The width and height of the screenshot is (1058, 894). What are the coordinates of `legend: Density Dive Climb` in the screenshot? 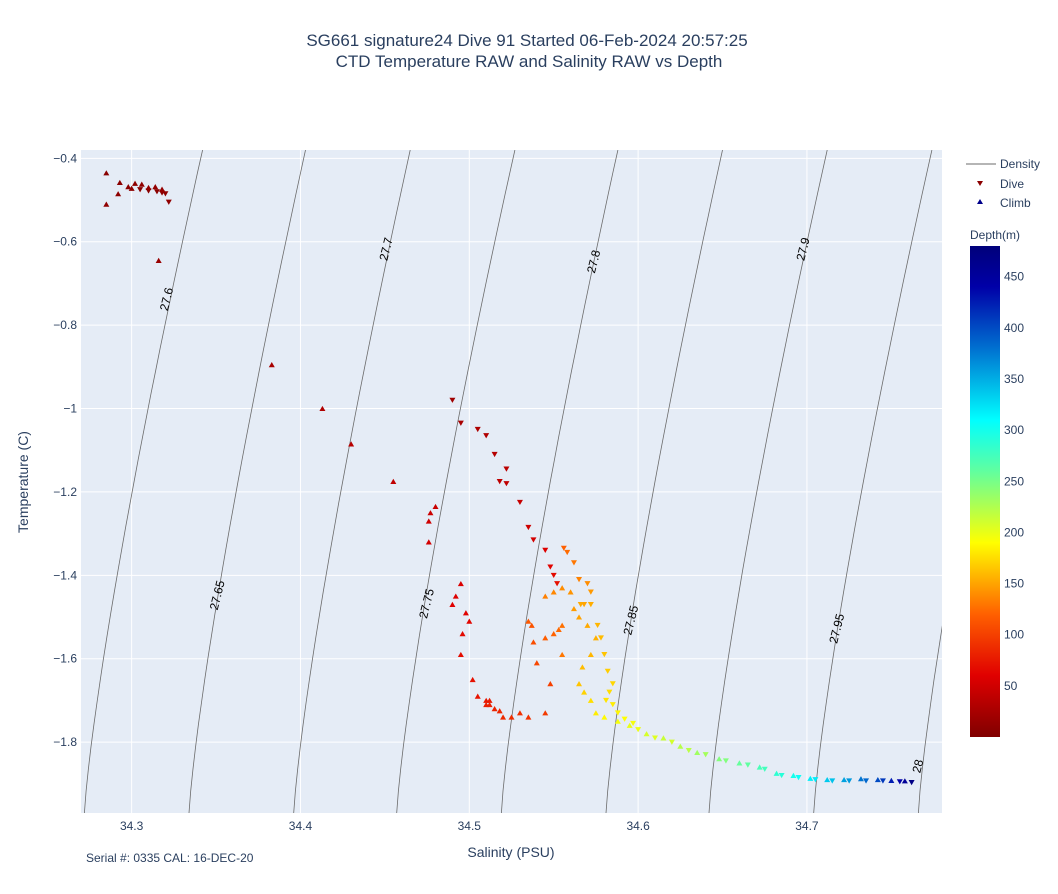 It's located at (1003, 183).